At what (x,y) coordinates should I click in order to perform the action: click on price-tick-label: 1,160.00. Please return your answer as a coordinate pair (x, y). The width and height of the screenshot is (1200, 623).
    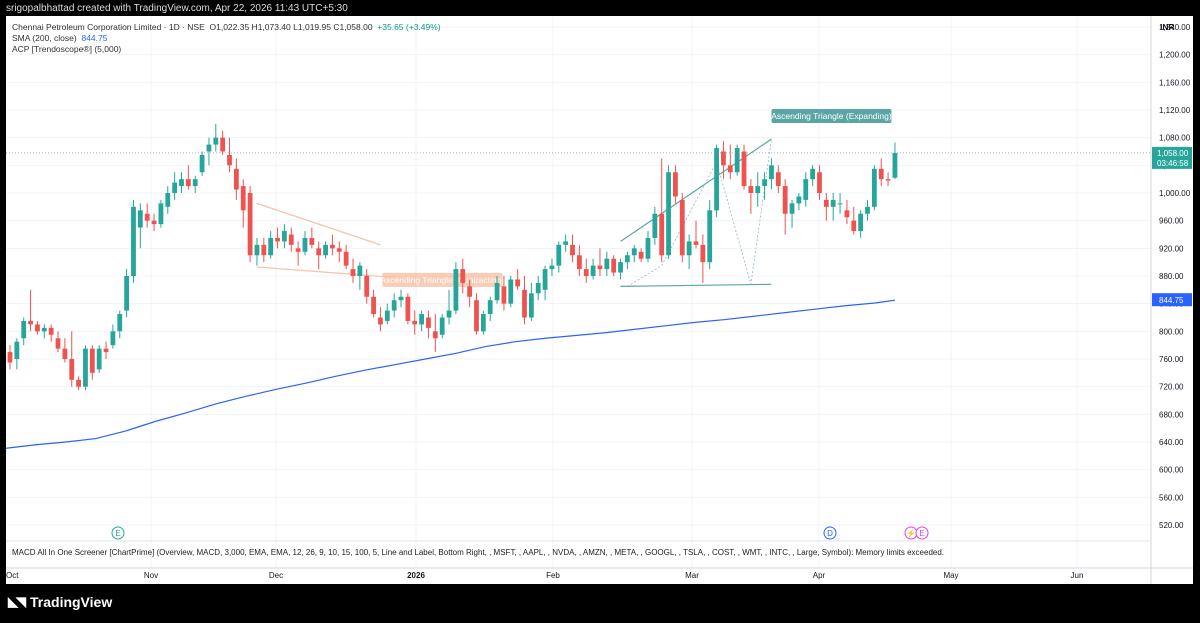
    Looking at the image, I should click on (1175, 82).